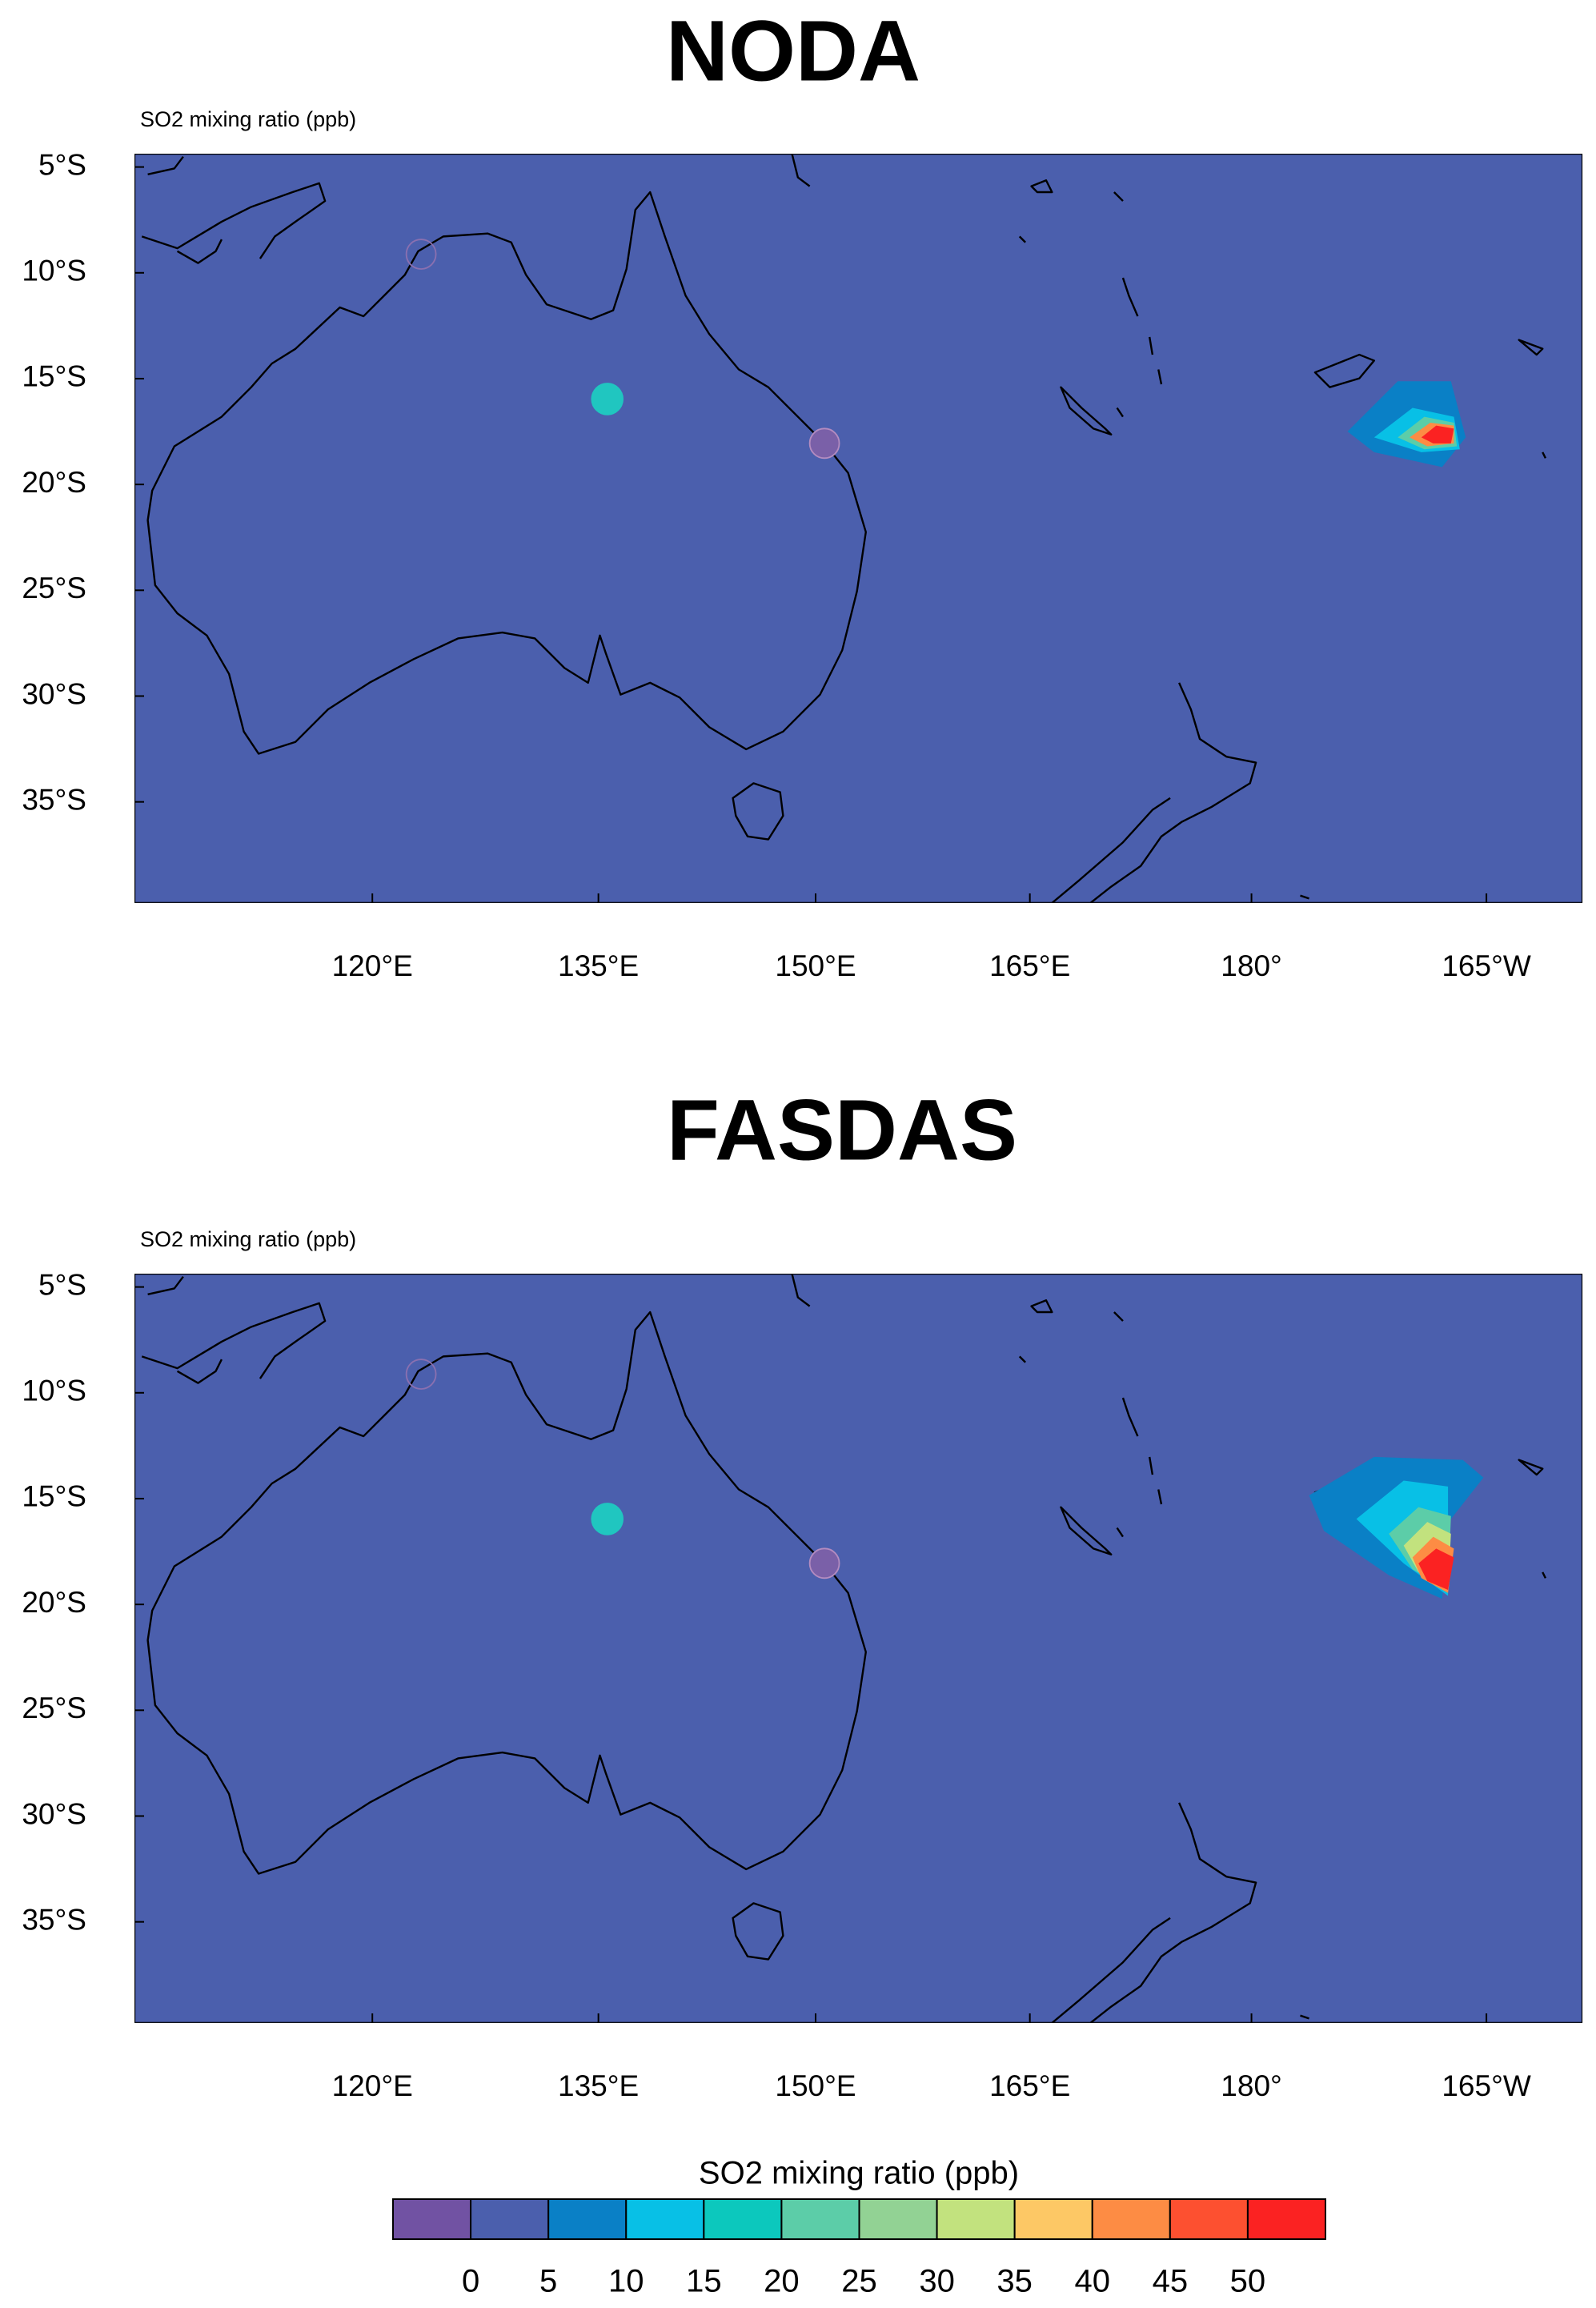 Image resolution: width=1596 pixels, height=2308 pixels. Describe the element at coordinates (937, 2281) in the screenshot. I see `colorbar-label: 30` at that location.